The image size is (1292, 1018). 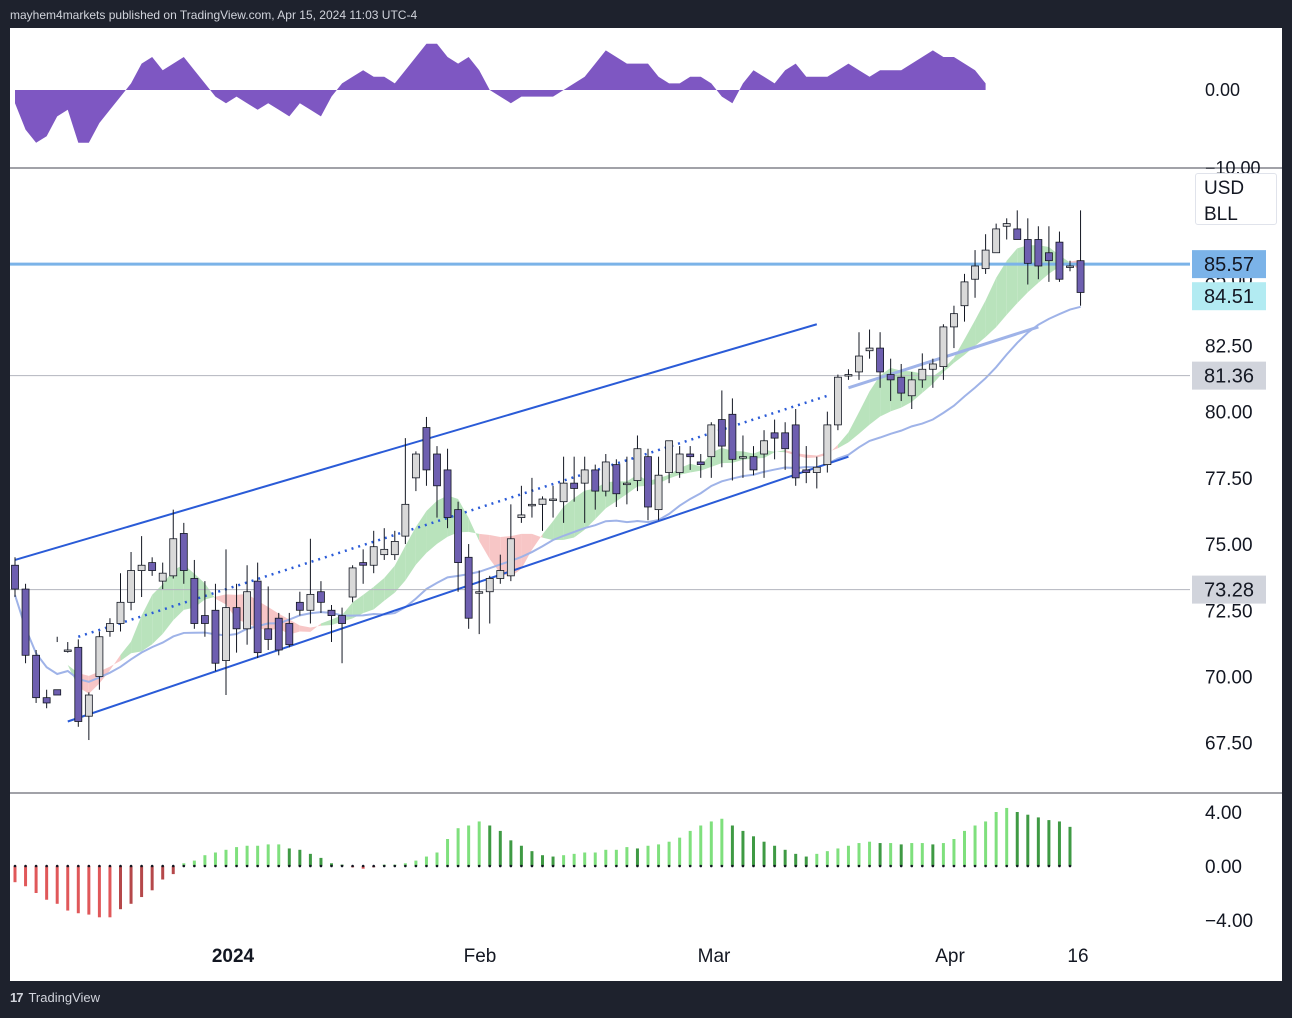 What do you see at coordinates (191, 15) in the screenshot?
I see `published-text: published on TradingView.com,` at bounding box center [191, 15].